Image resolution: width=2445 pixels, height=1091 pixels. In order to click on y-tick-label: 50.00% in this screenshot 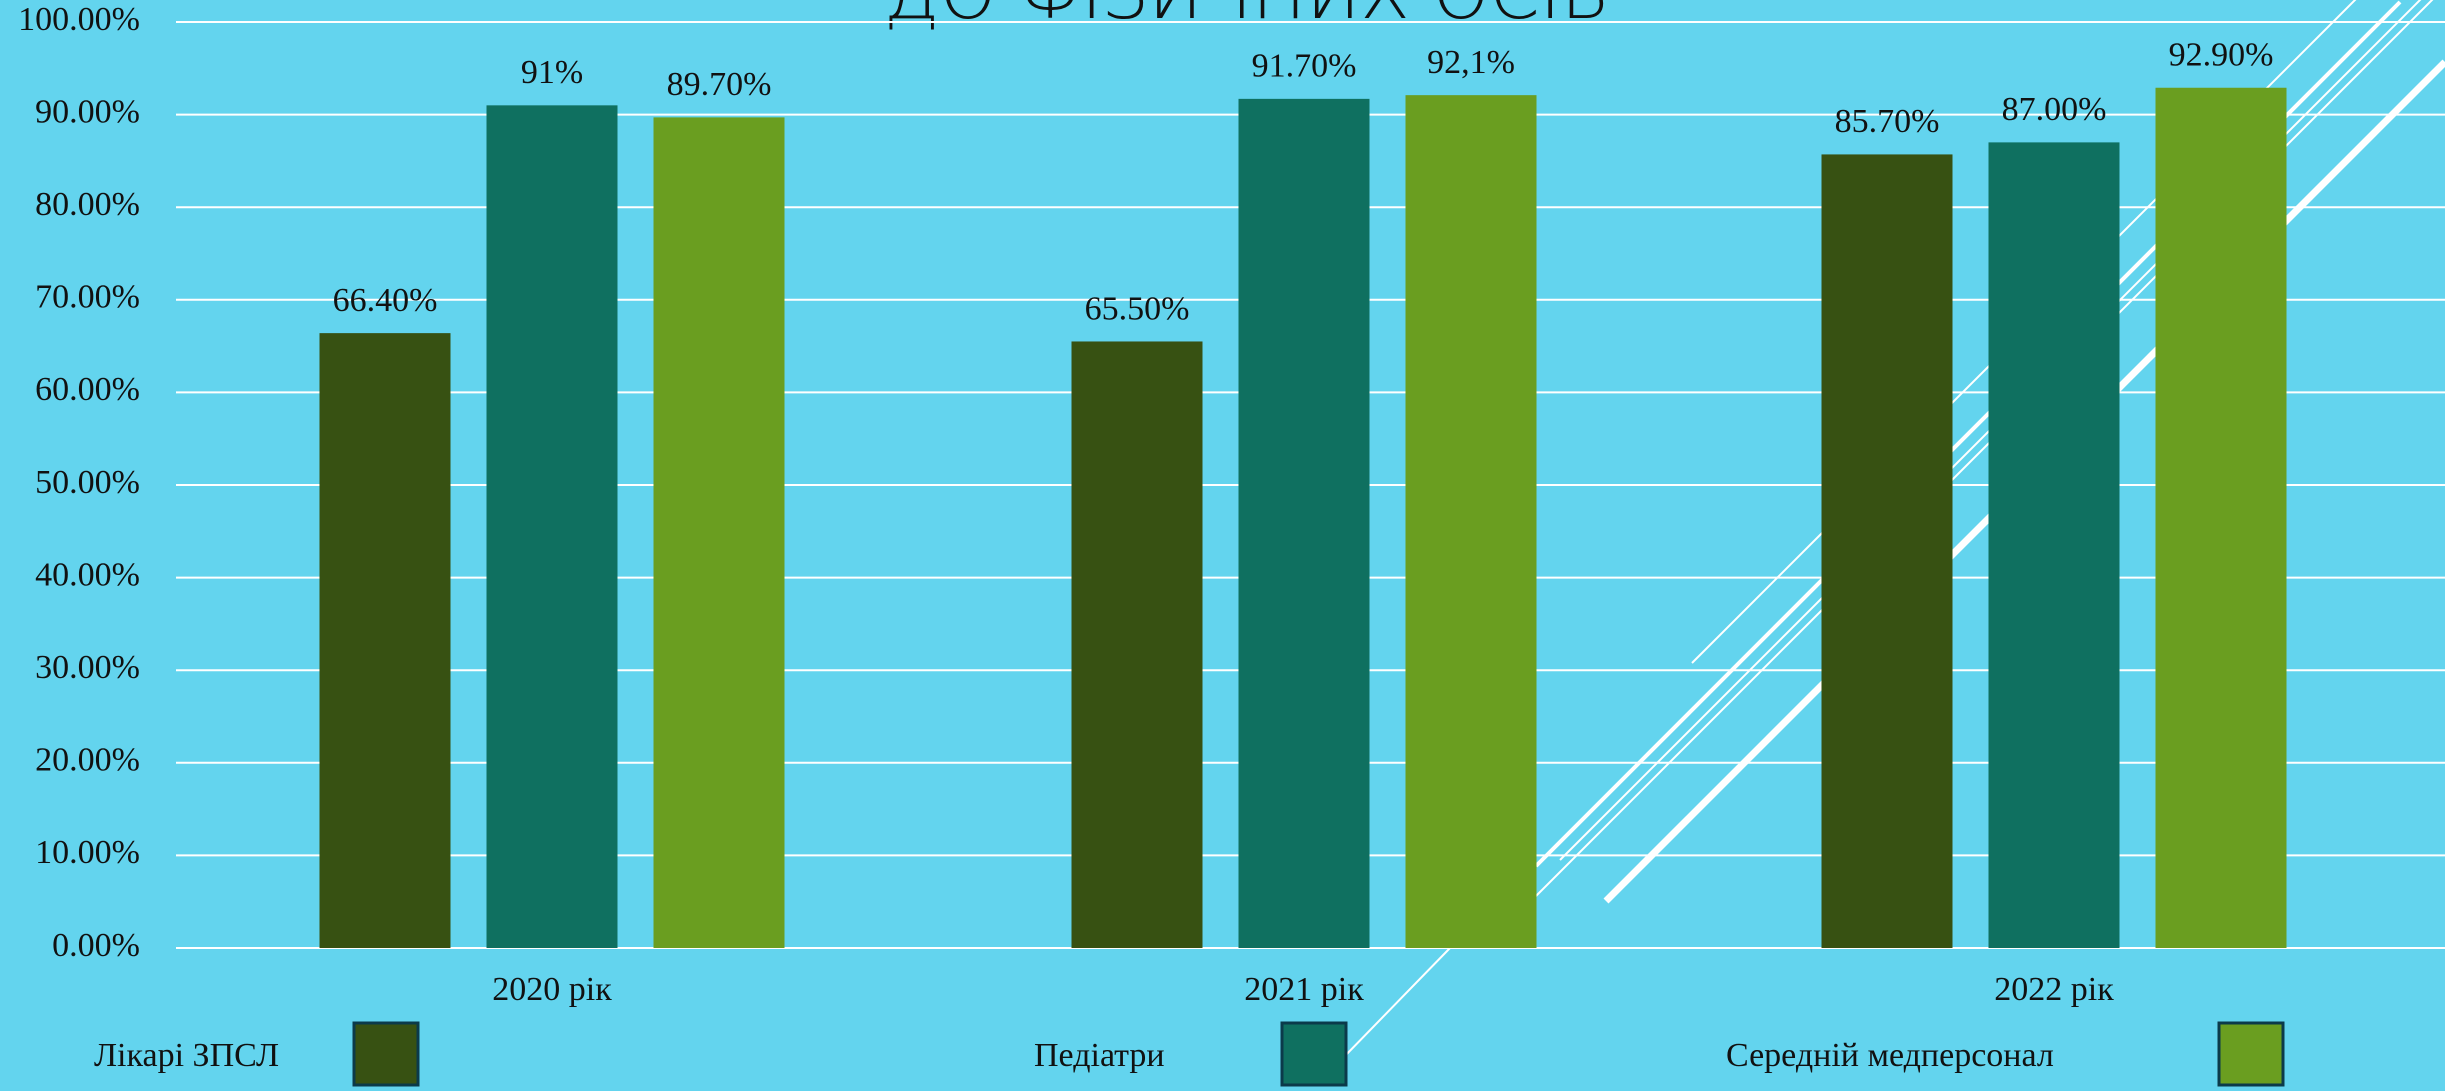, I will do `click(87, 482)`.